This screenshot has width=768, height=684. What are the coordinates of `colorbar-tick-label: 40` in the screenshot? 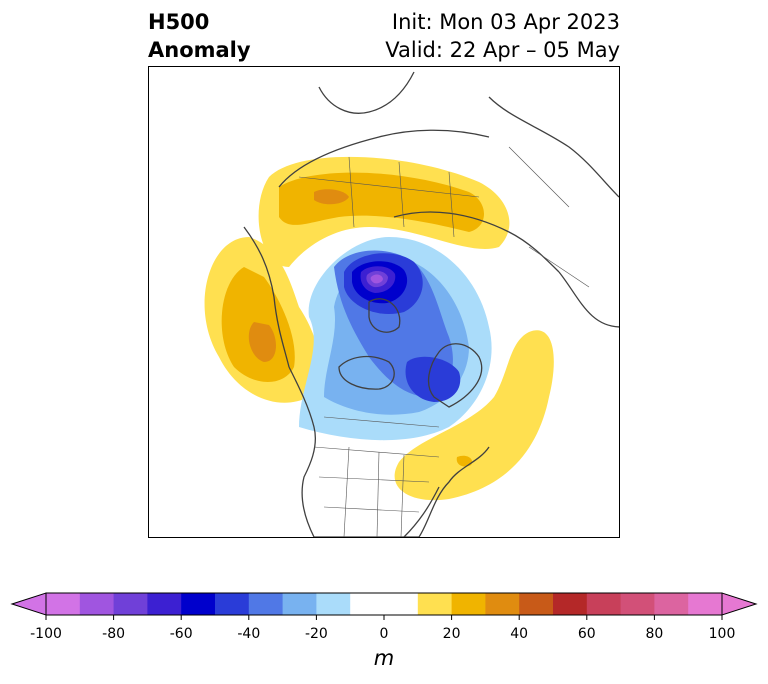 It's located at (519, 634).